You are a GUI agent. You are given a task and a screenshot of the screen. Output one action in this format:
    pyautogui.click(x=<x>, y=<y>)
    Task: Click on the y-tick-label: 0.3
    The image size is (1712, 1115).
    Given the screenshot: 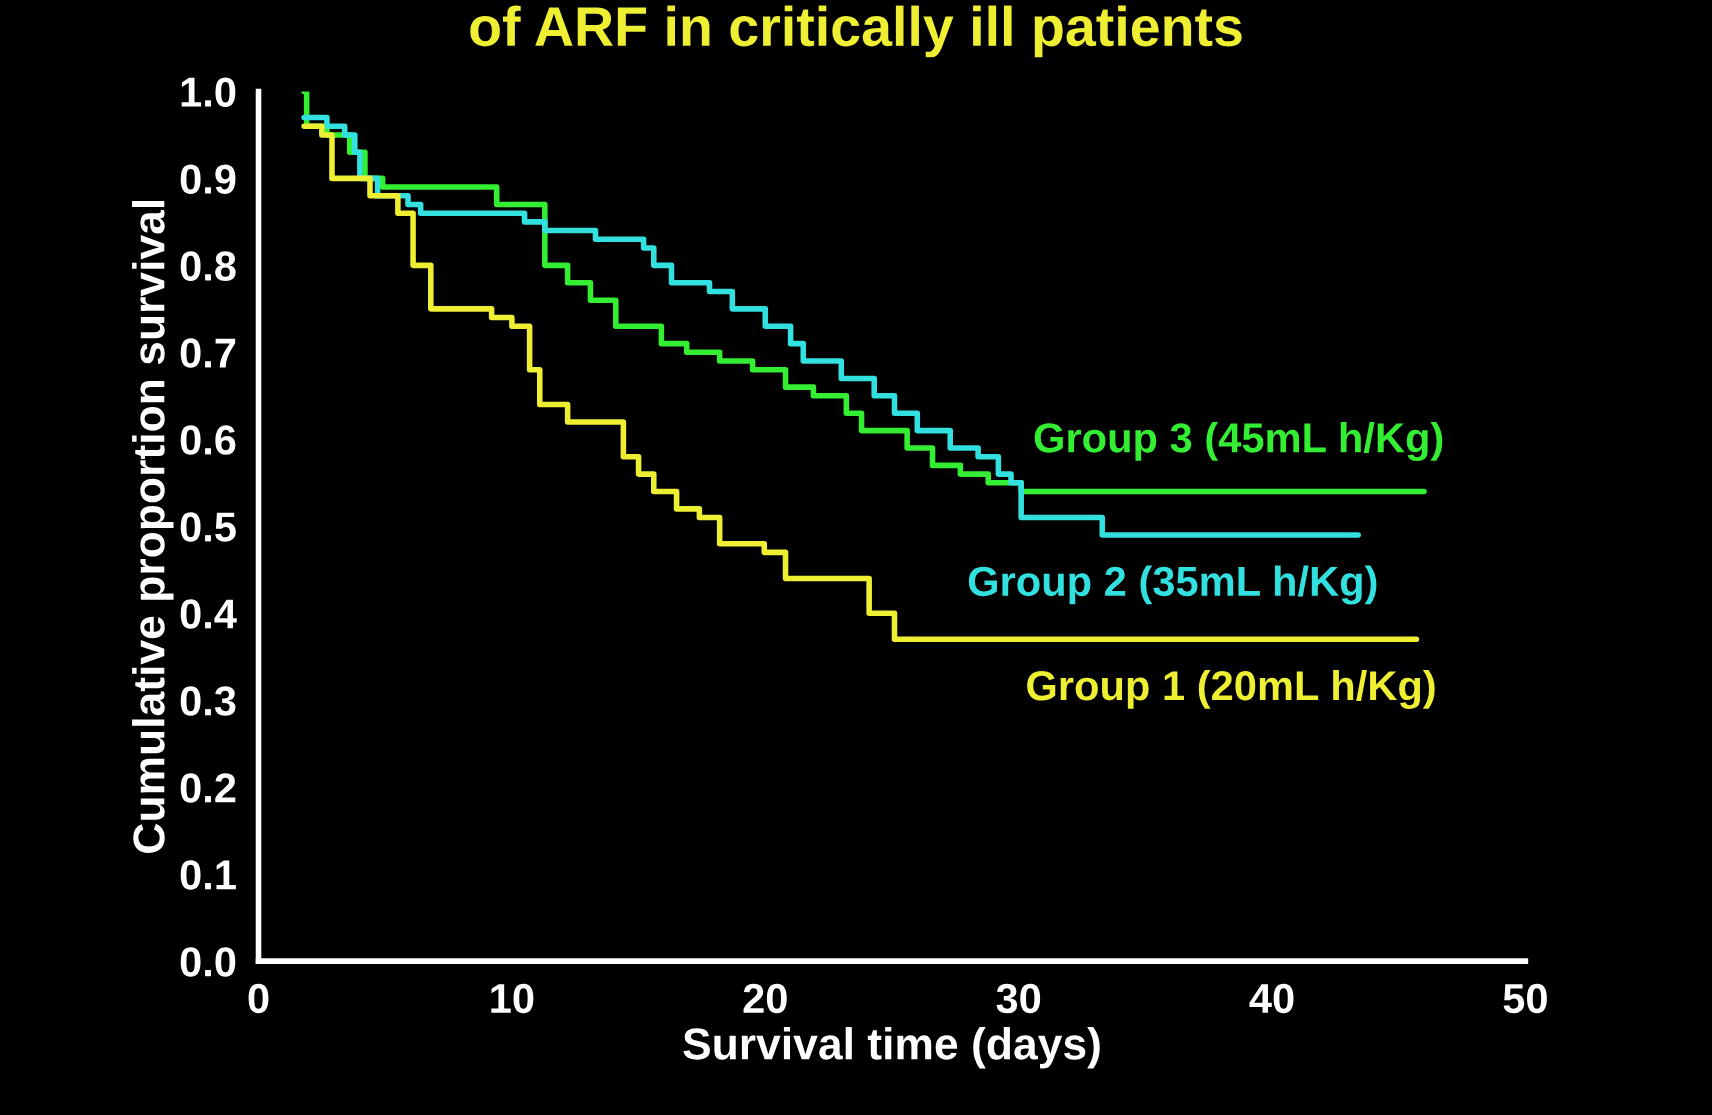 What is the action you would take?
    pyautogui.click(x=208, y=701)
    